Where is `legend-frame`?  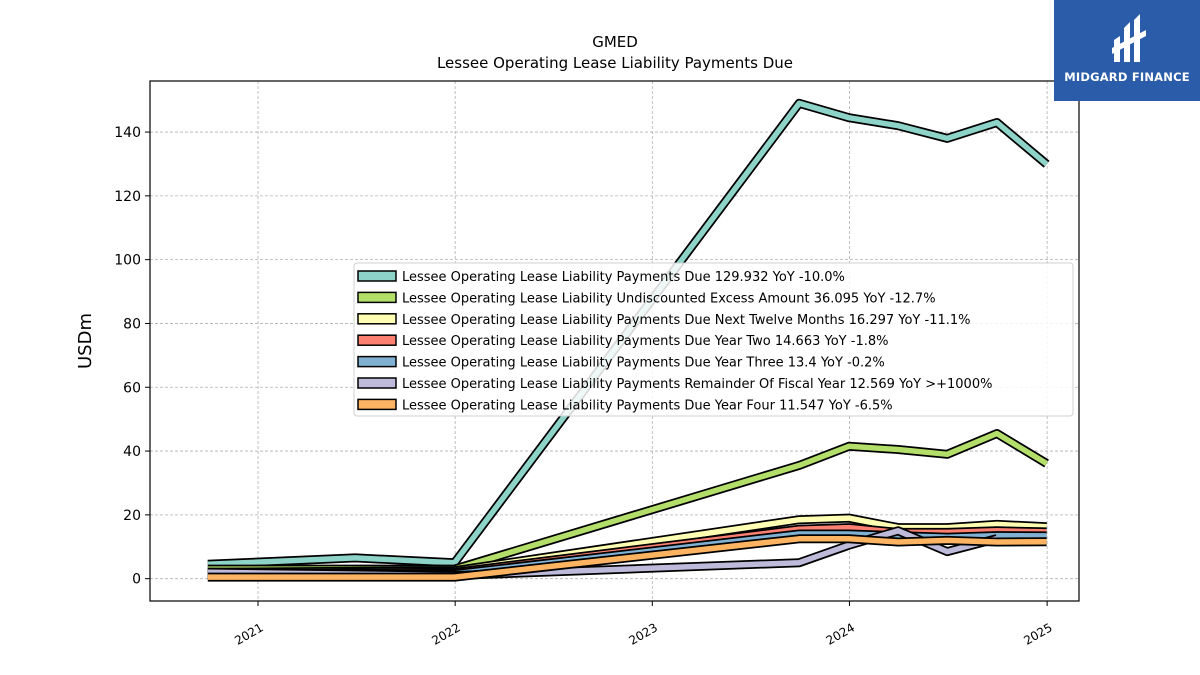
legend-frame is located at coordinates (713, 339).